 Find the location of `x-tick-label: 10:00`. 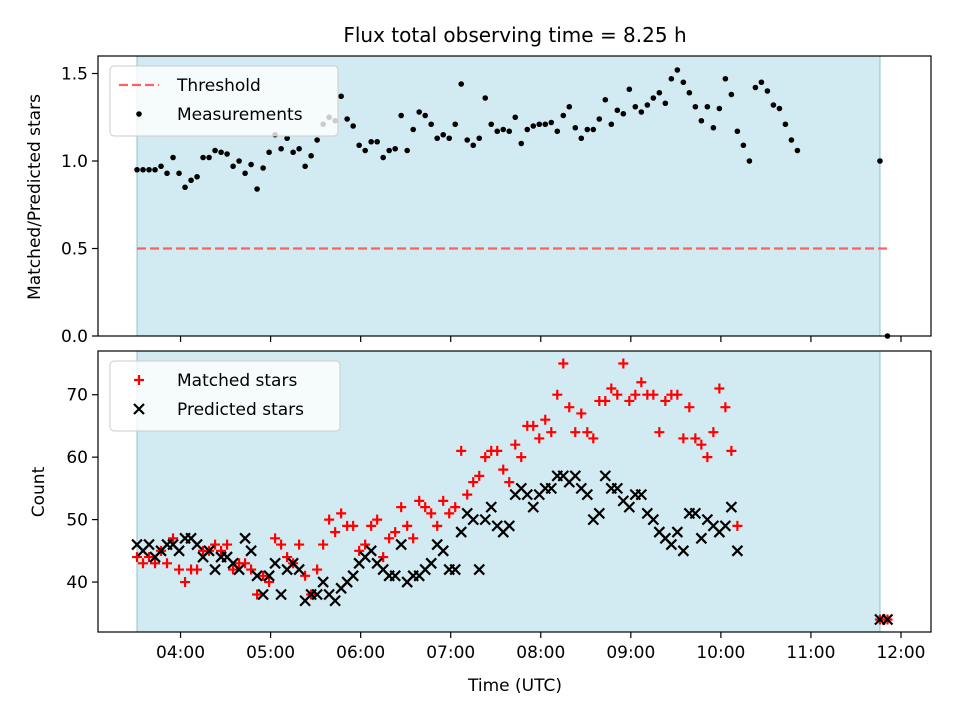

x-tick-label: 10:00 is located at coordinates (720, 653).